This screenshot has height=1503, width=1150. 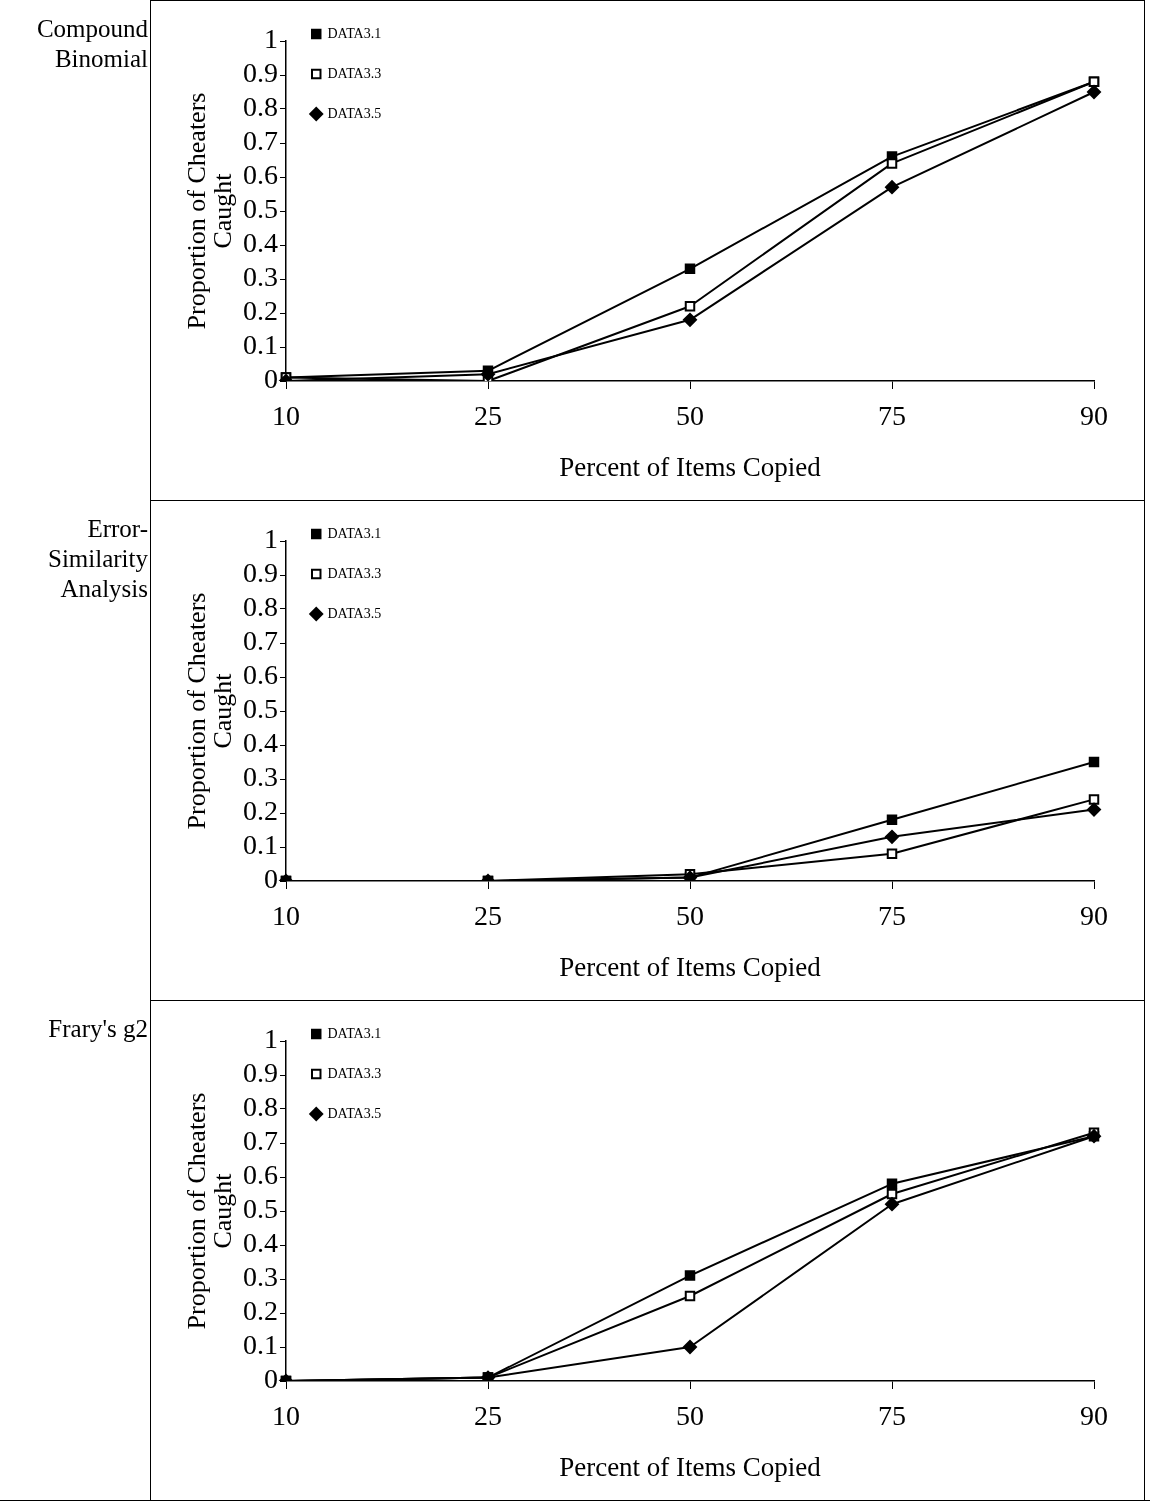 I want to click on chart-title: Error-Similarity Analysis, so click(x=98, y=559).